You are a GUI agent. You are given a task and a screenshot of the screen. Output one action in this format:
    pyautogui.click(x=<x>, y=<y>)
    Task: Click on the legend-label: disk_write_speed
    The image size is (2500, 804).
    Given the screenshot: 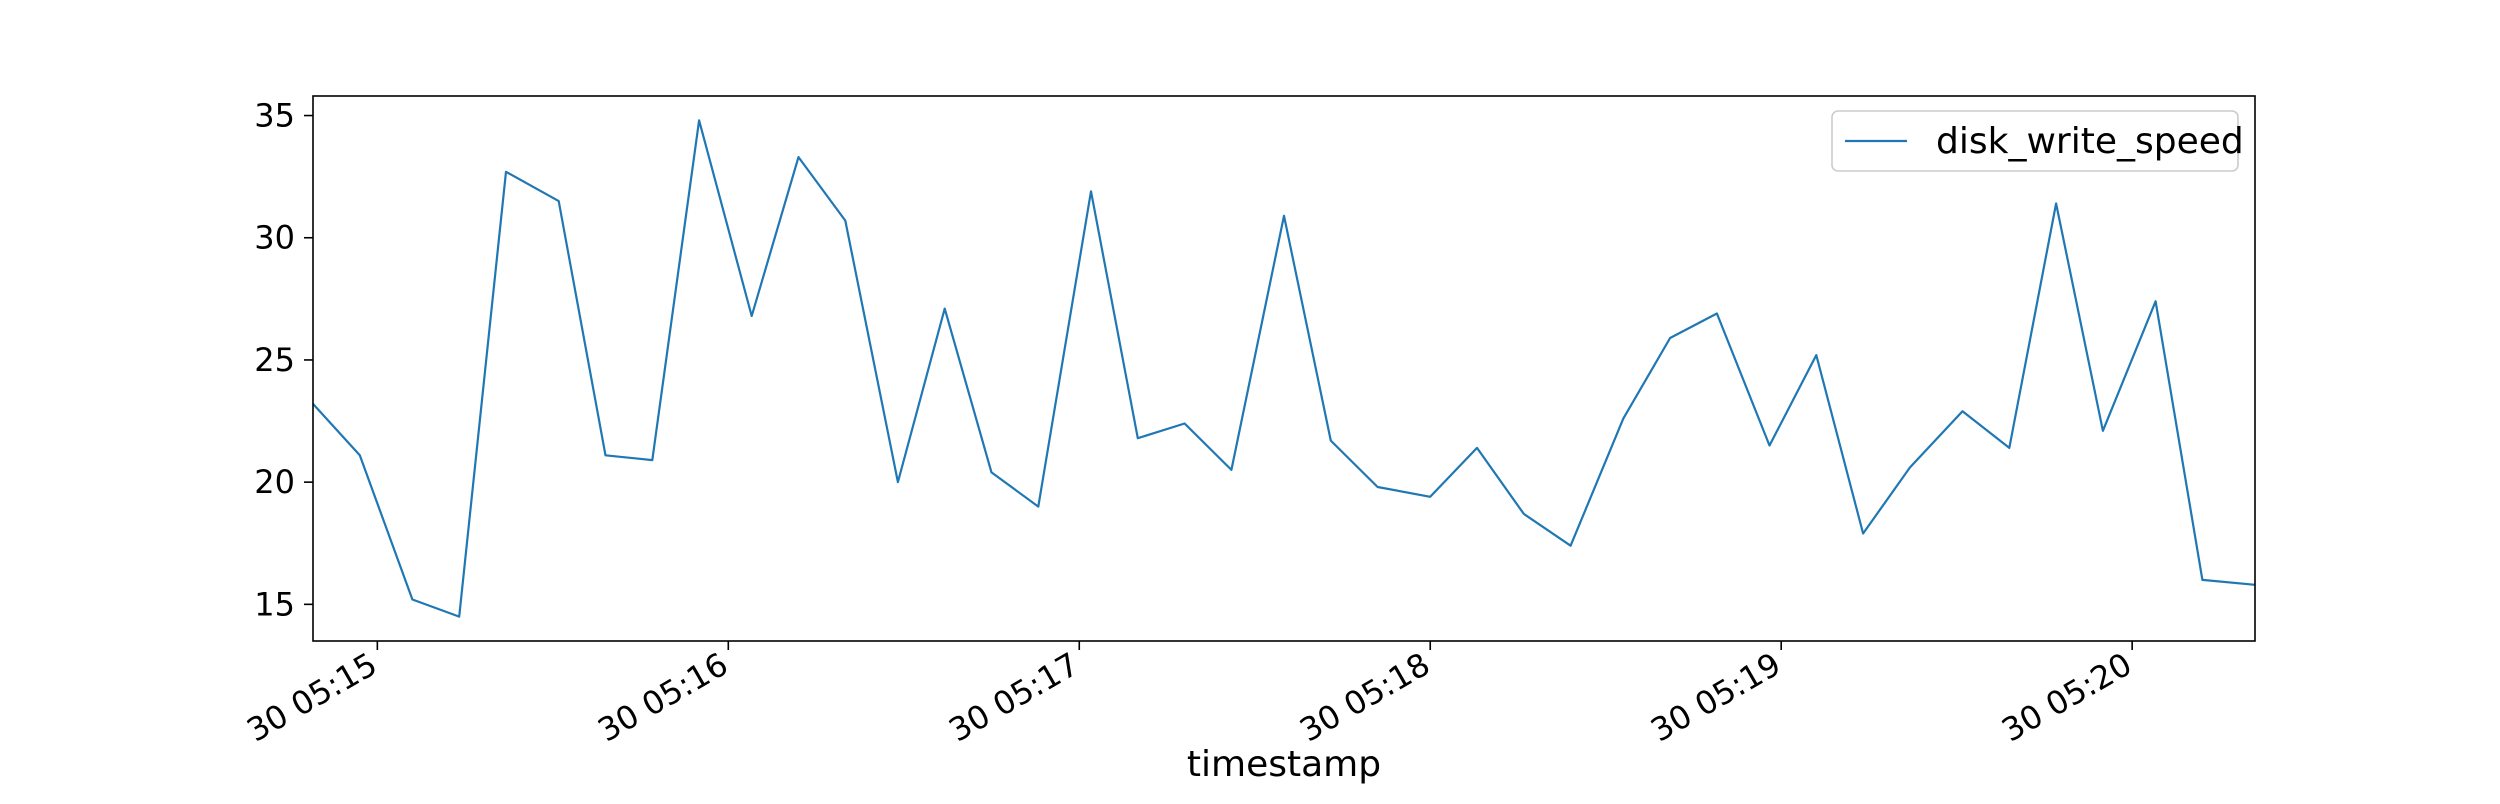 What is the action you would take?
    pyautogui.click(x=2090, y=141)
    